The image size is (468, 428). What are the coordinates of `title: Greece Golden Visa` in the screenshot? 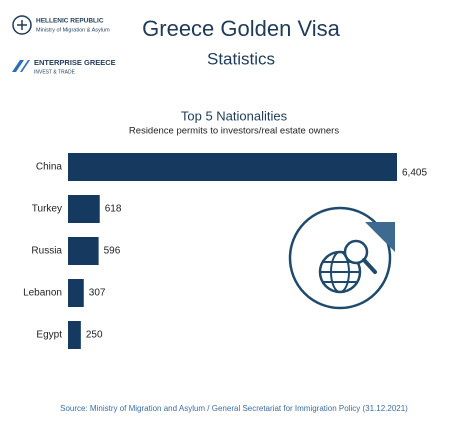 It's located at (241, 28).